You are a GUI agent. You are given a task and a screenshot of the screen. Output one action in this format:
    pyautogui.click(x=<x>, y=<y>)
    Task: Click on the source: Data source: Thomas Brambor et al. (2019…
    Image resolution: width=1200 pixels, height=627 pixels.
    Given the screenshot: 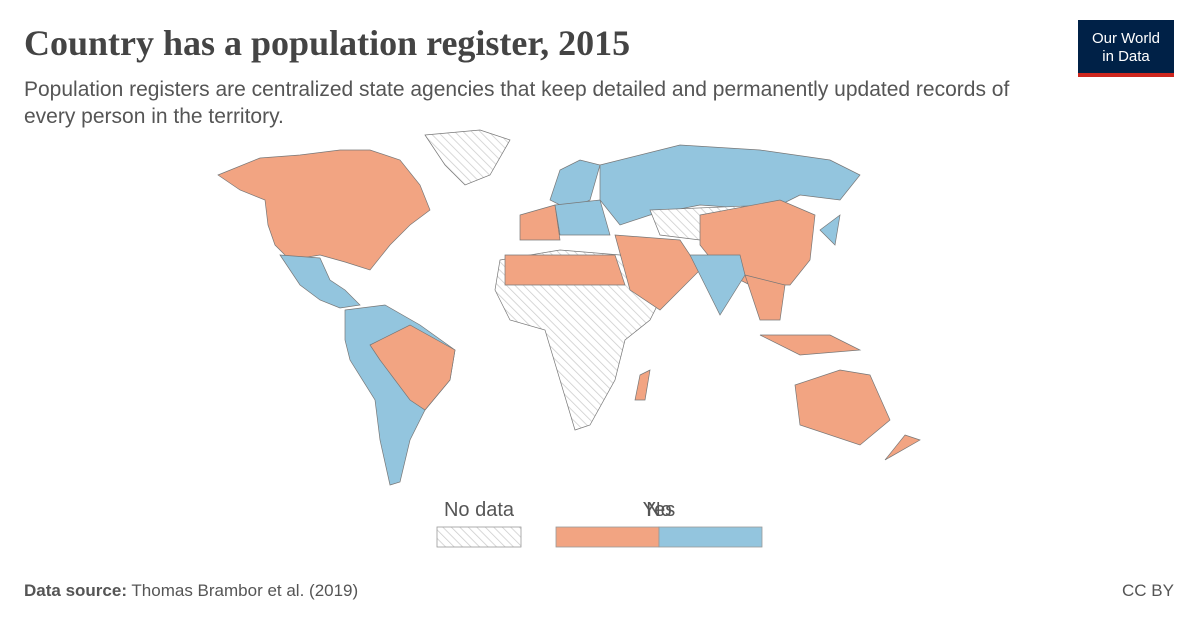 What is the action you would take?
    pyautogui.click(x=191, y=591)
    